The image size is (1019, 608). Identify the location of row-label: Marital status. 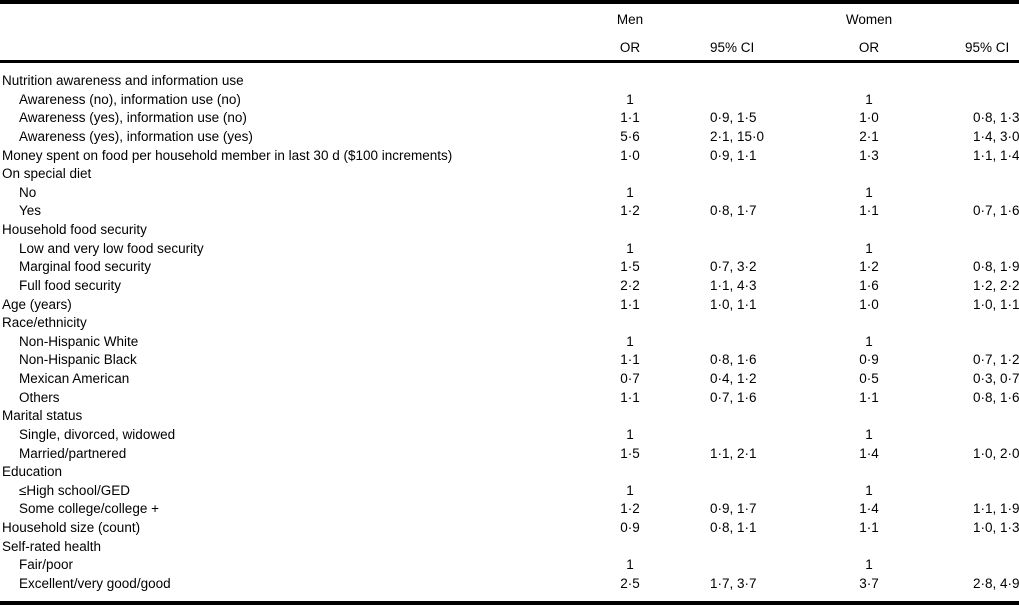
(42, 416).